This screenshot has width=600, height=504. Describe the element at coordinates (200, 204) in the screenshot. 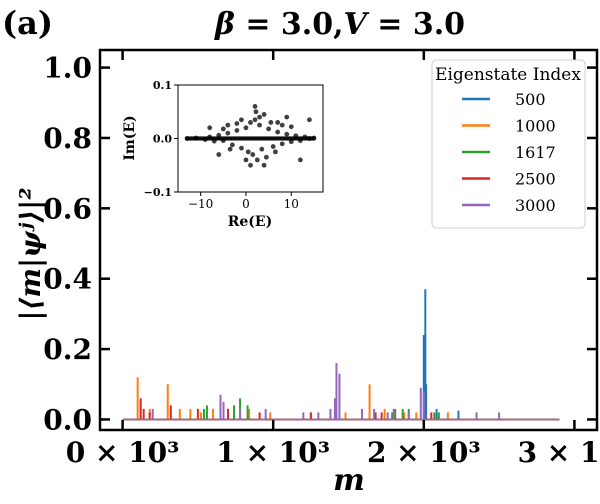

I see `inset-x-tick-label: −10` at that location.